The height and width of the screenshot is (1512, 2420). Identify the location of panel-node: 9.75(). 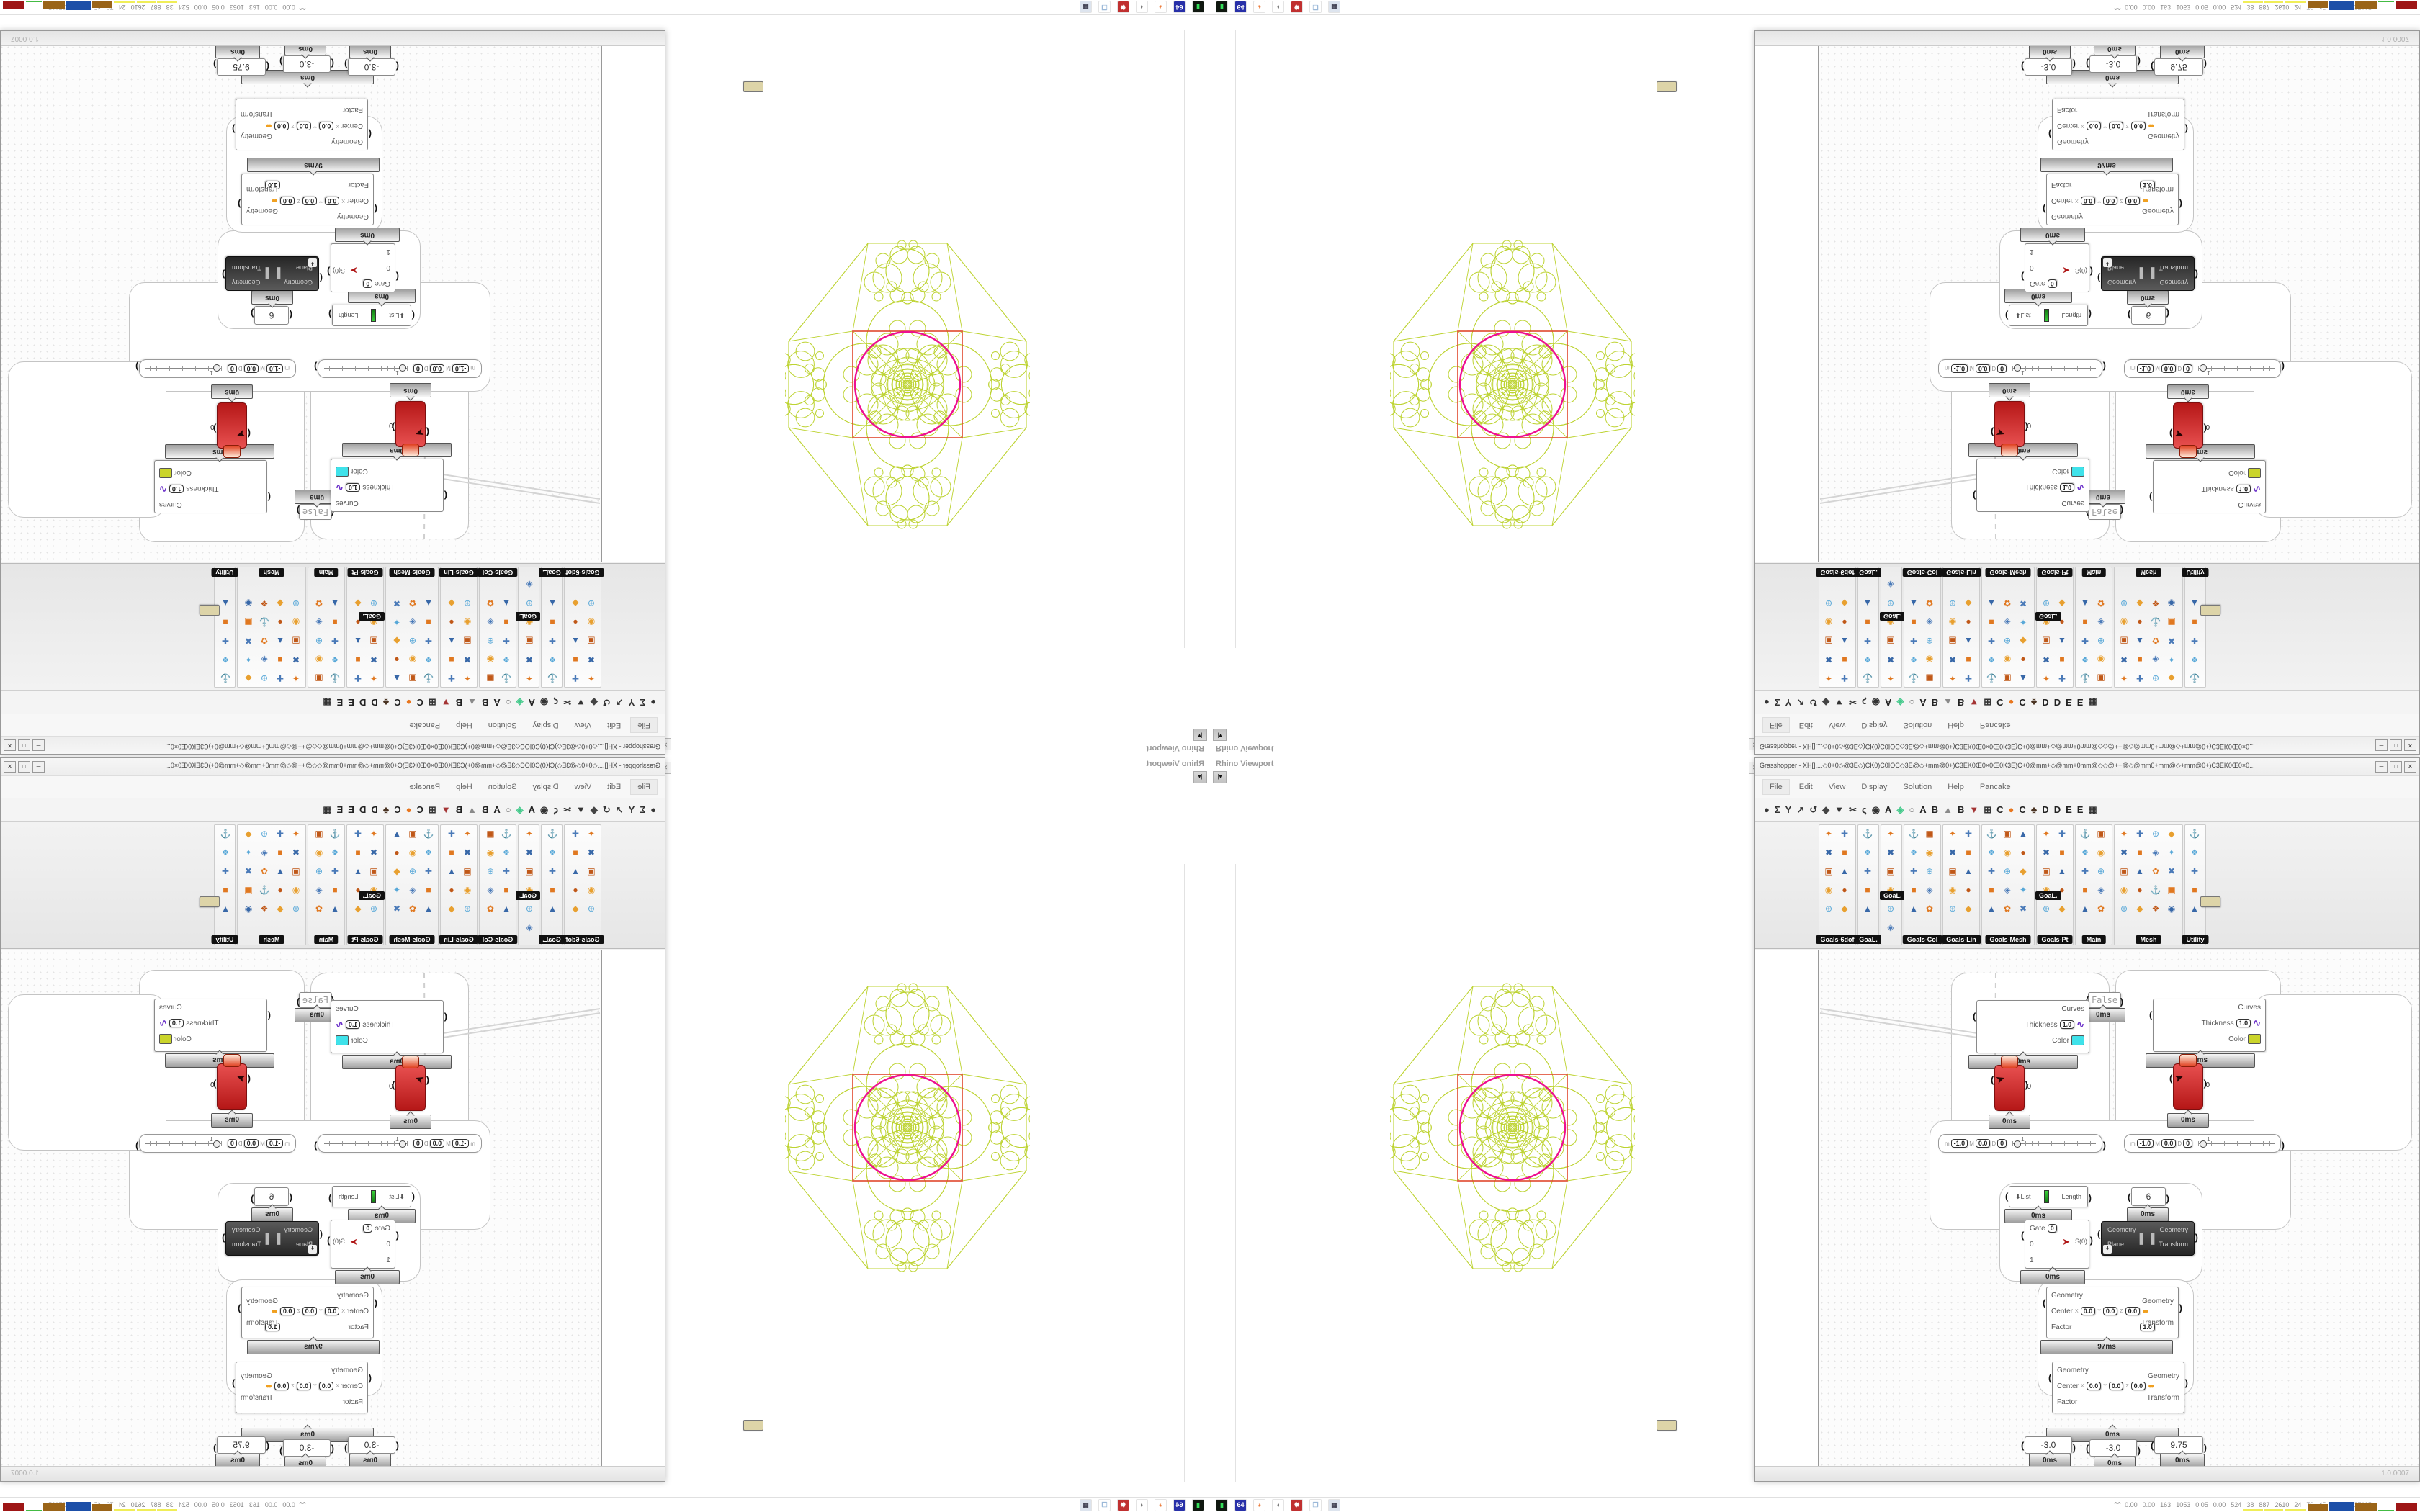
(241, 67).